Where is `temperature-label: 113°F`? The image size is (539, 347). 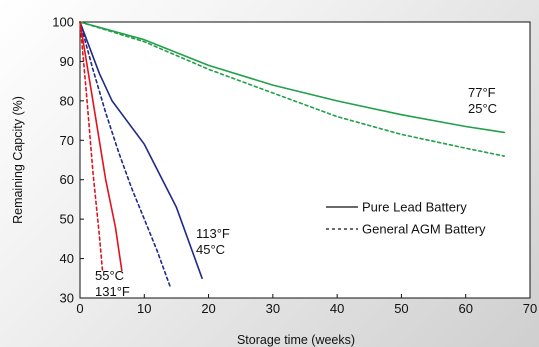 temperature-label: 113°F is located at coordinates (213, 233).